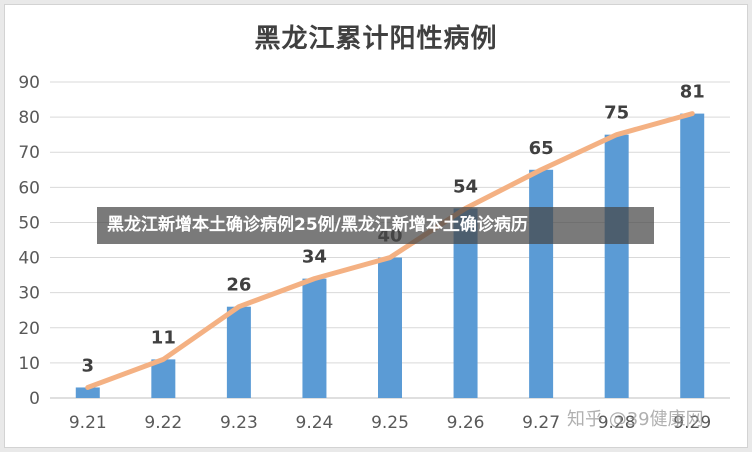  What do you see at coordinates (29, 364) in the screenshot?
I see `y-tick-label: 10` at bounding box center [29, 364].